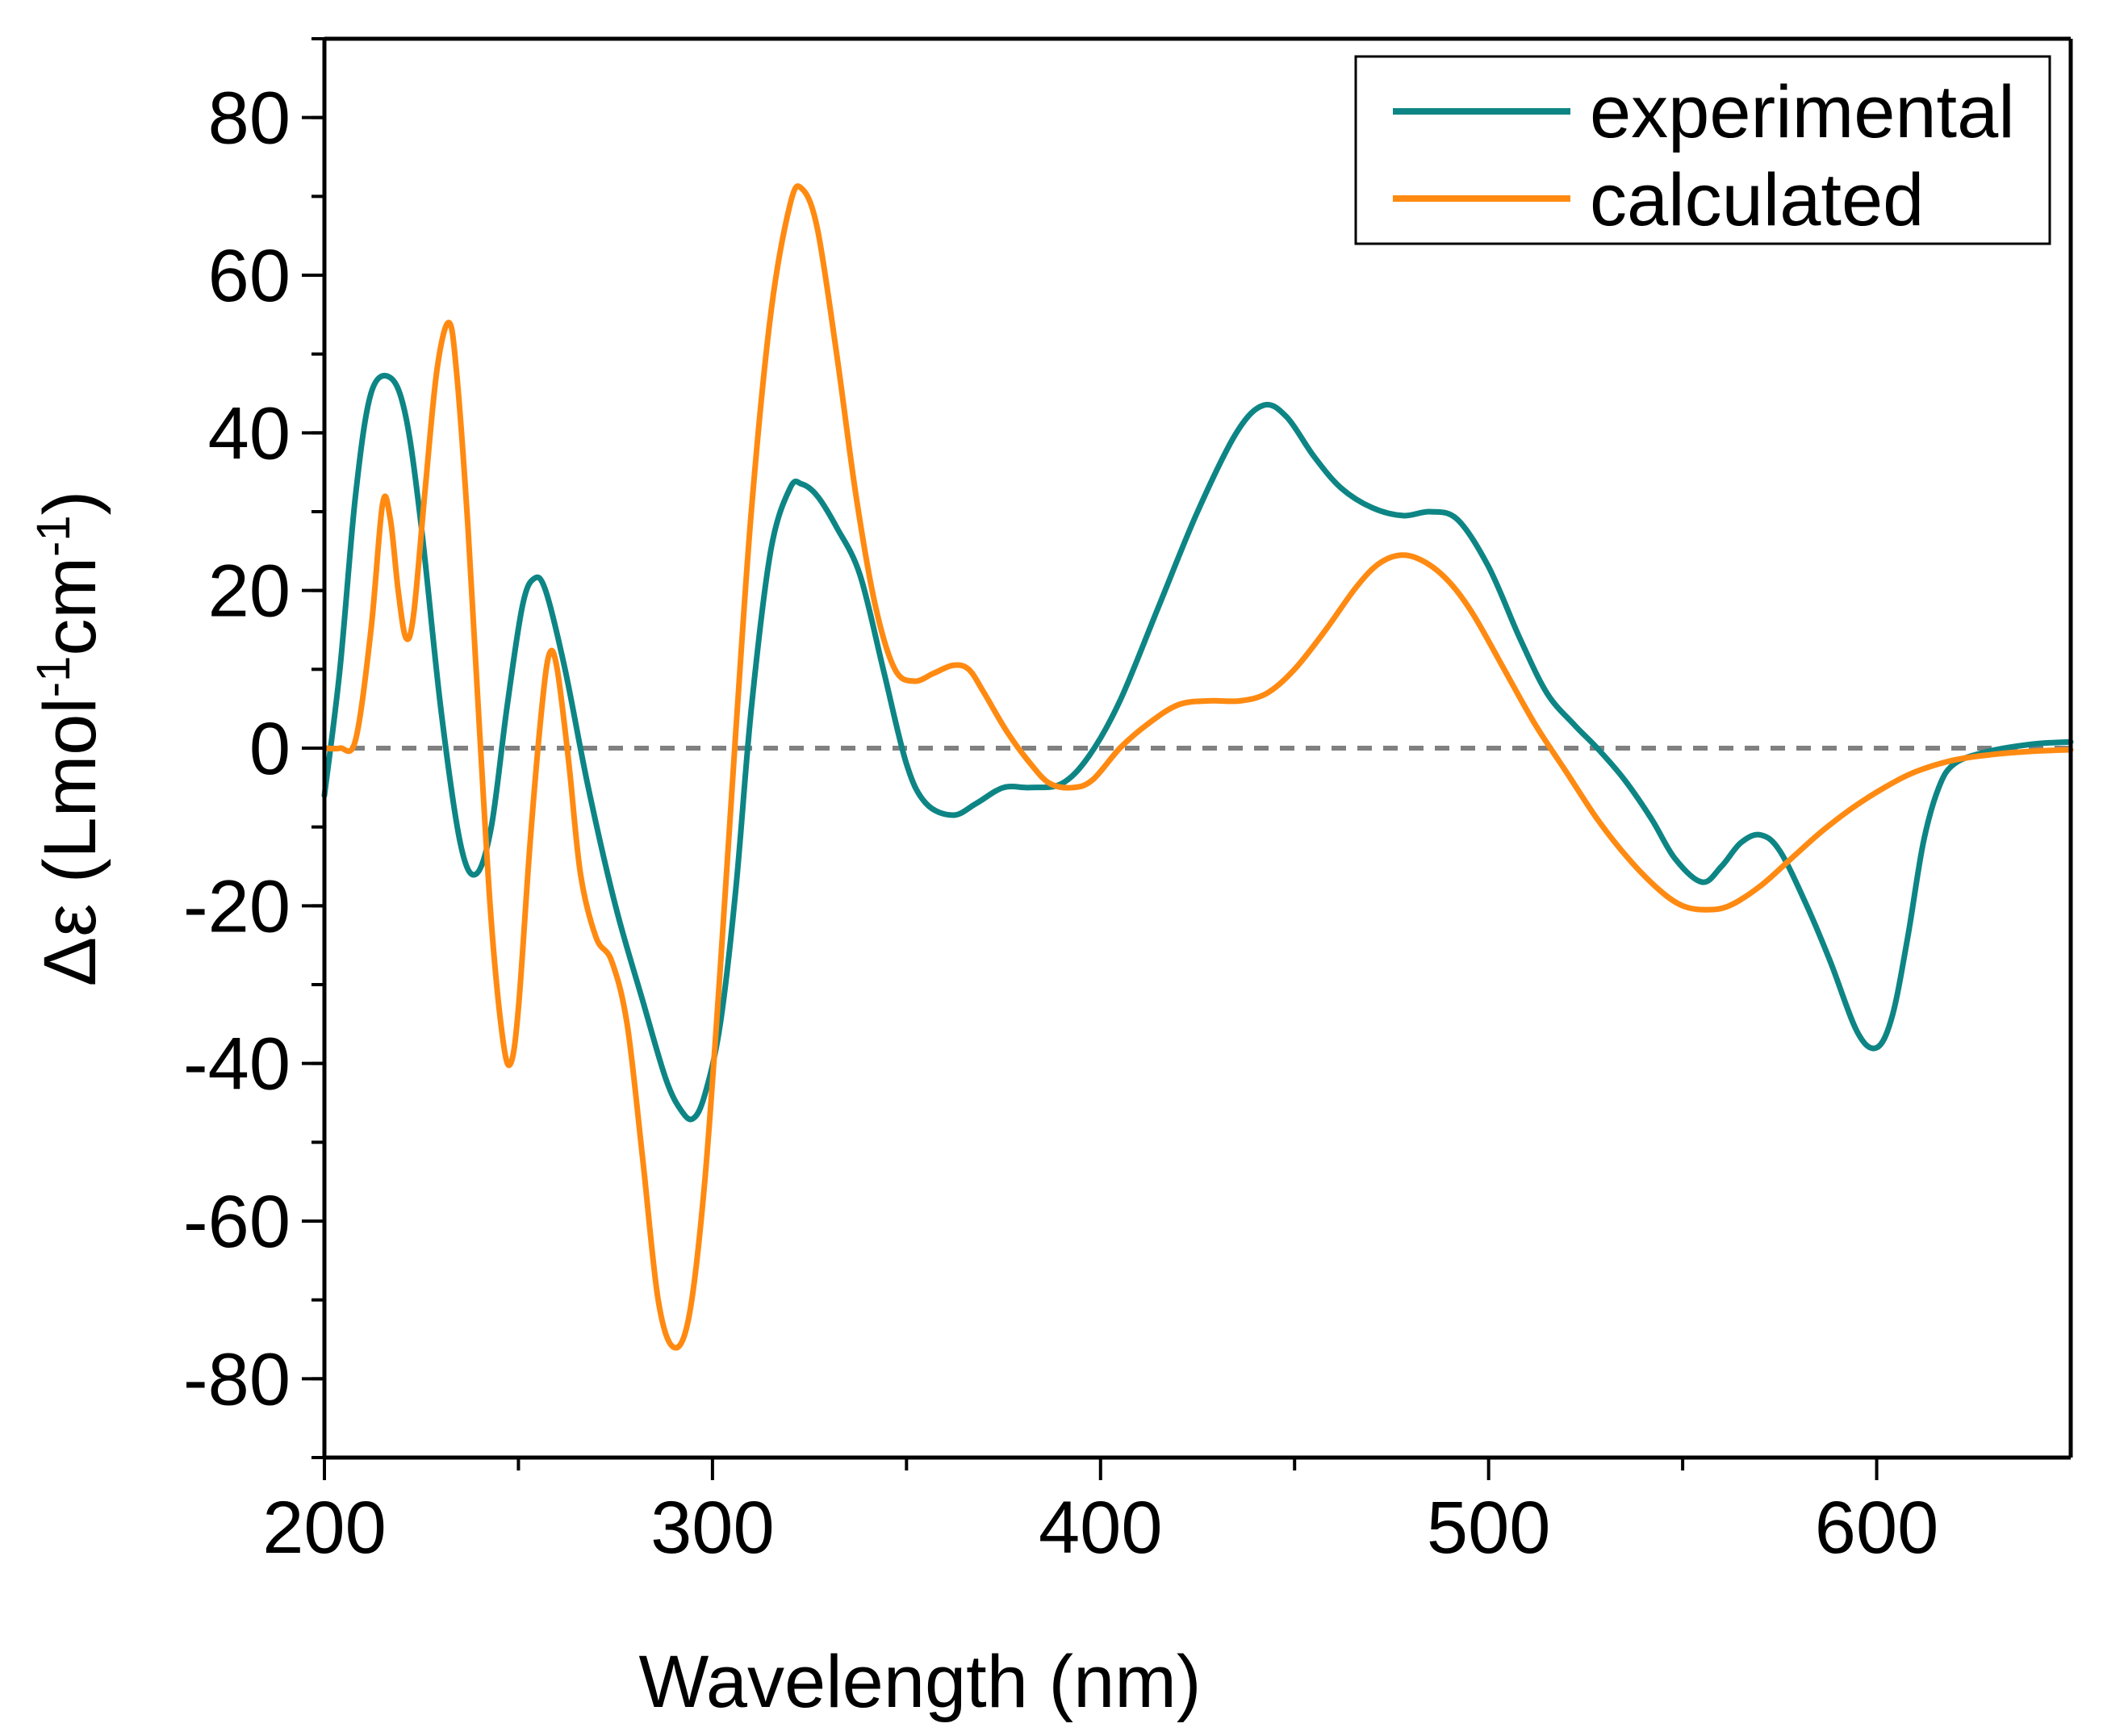 Image resolution: width=2103 pixels, height=1736 pixels. I want to click on y-axis-title: Δε (Lmol-1cm-1), so click(70, 739).